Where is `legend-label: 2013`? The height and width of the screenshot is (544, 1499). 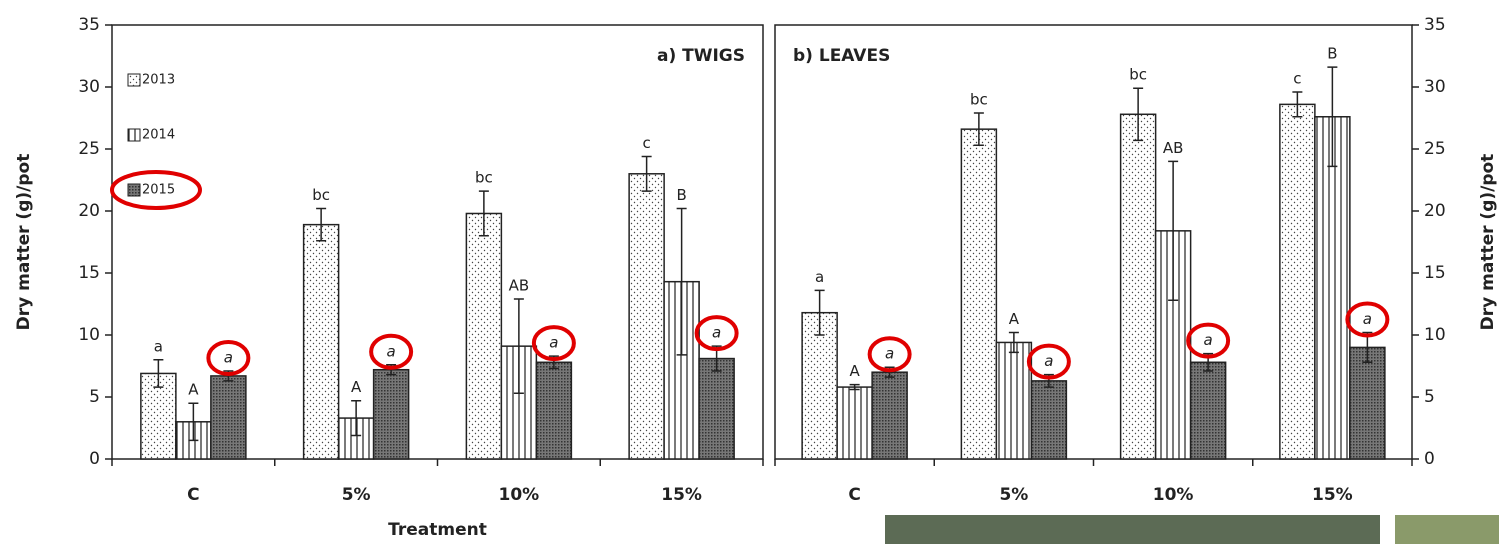
legend-label: 2013 is located at coordinates (158, 80).